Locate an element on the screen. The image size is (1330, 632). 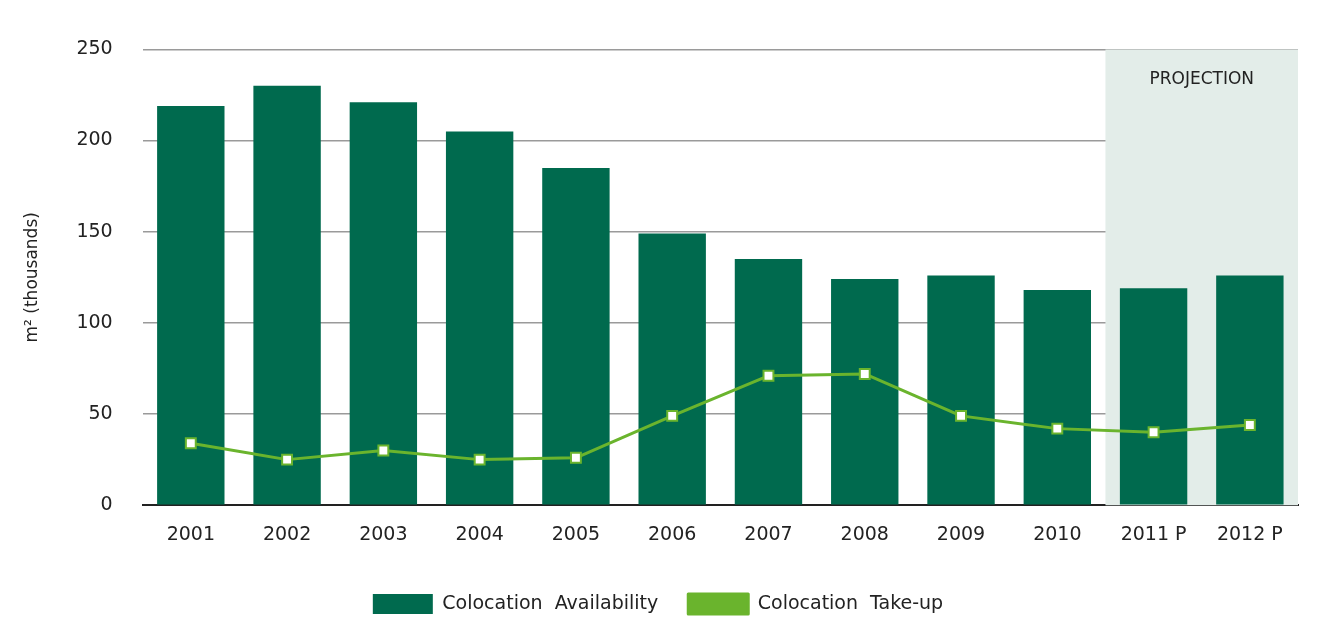
x-tick-label: 2006 is located at coordinates (672, 532).